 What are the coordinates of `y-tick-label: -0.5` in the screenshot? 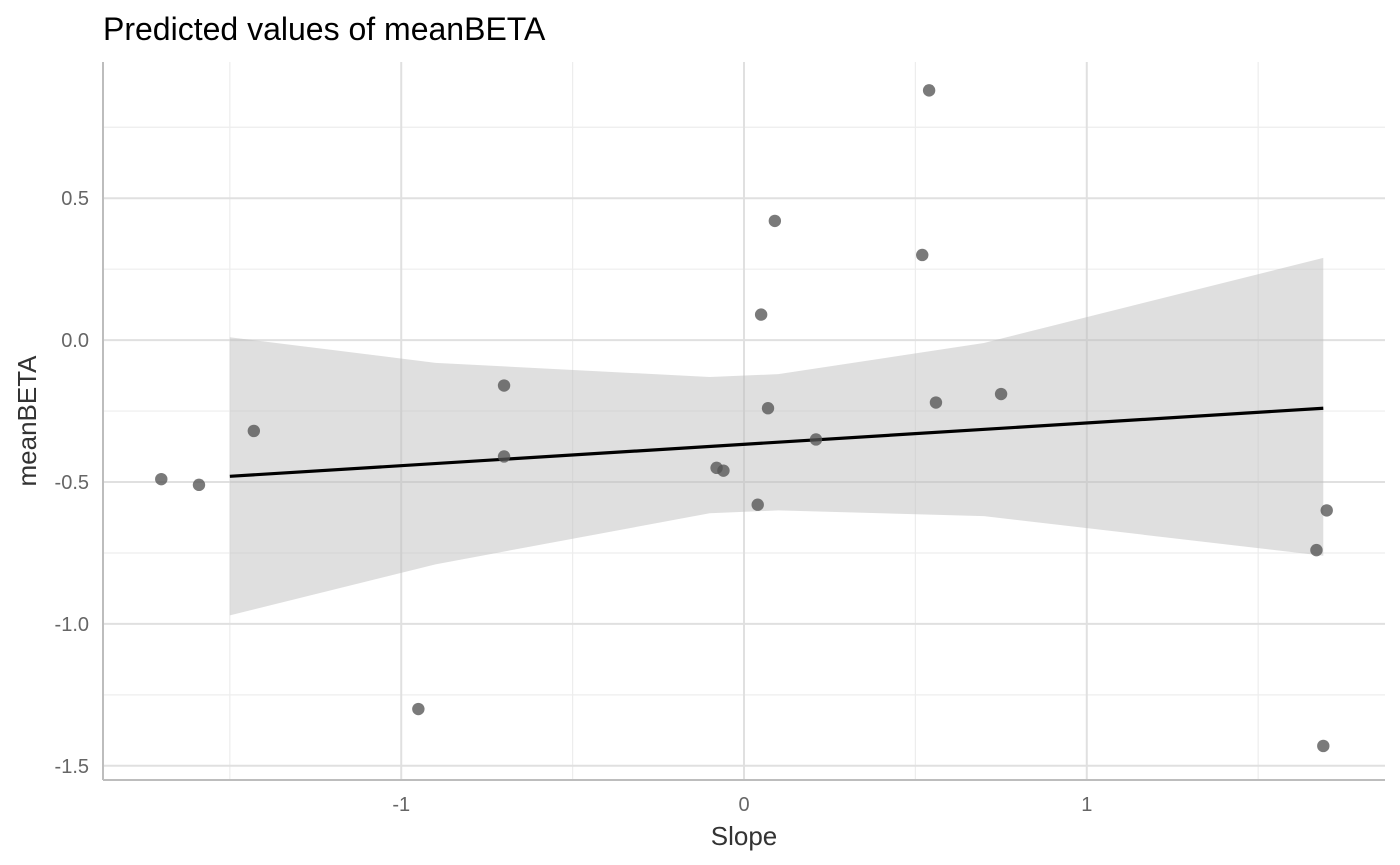 It's located at (72, 483).